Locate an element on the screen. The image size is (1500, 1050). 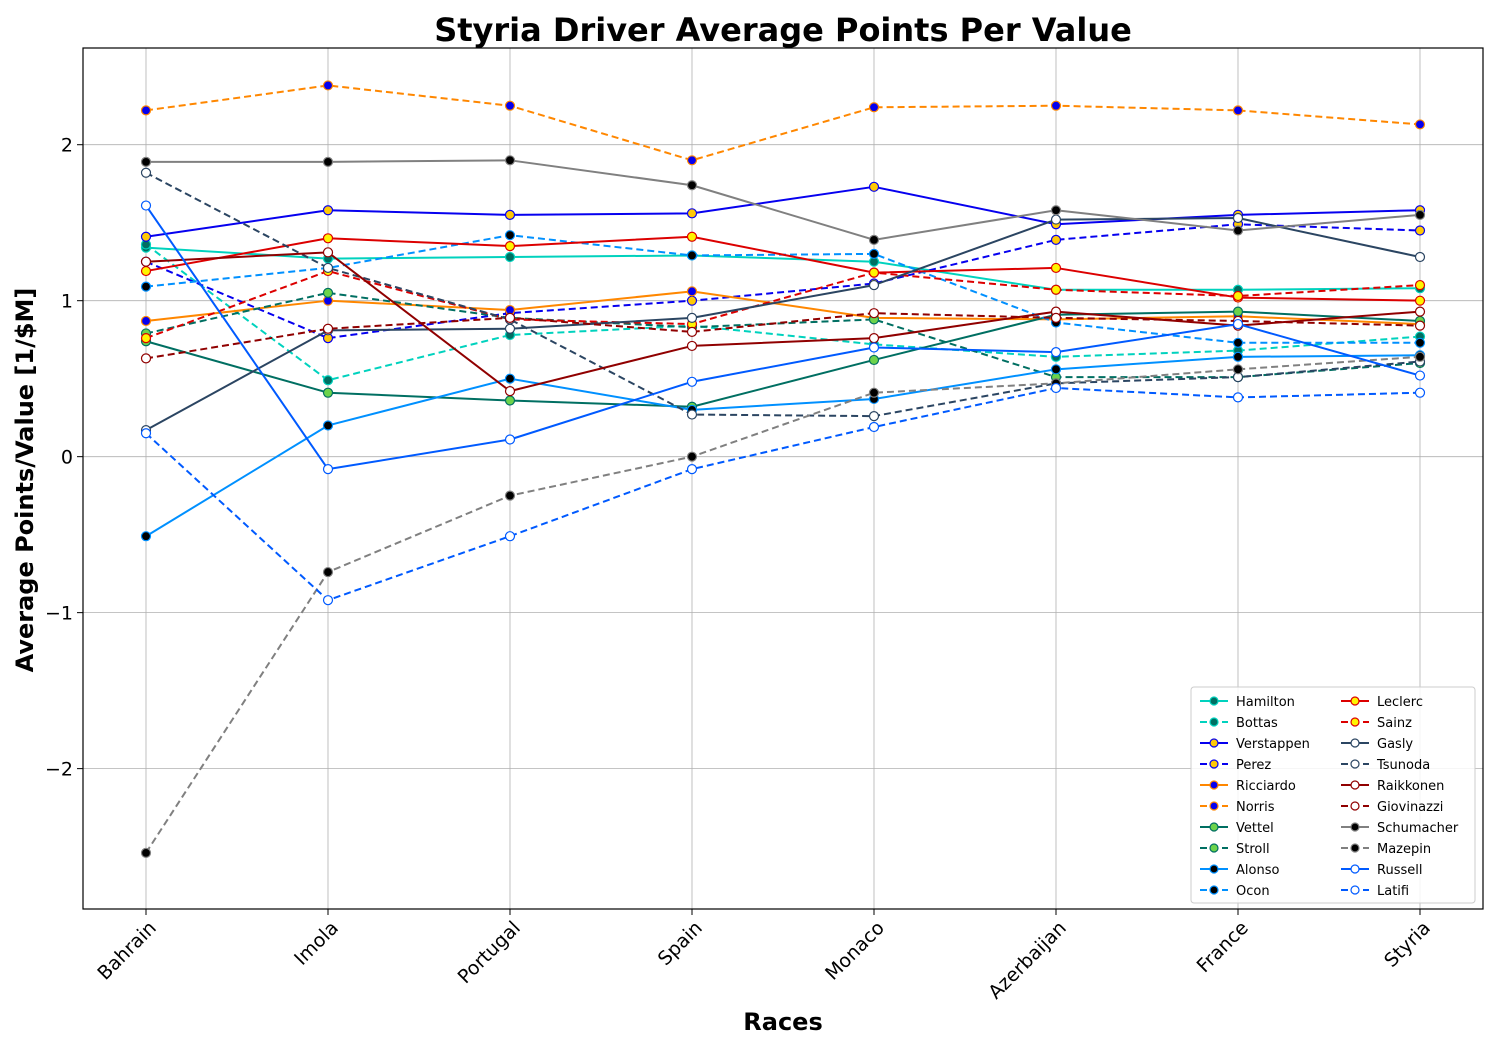
legend-label: Perez is located at coordinates (1253, 765).